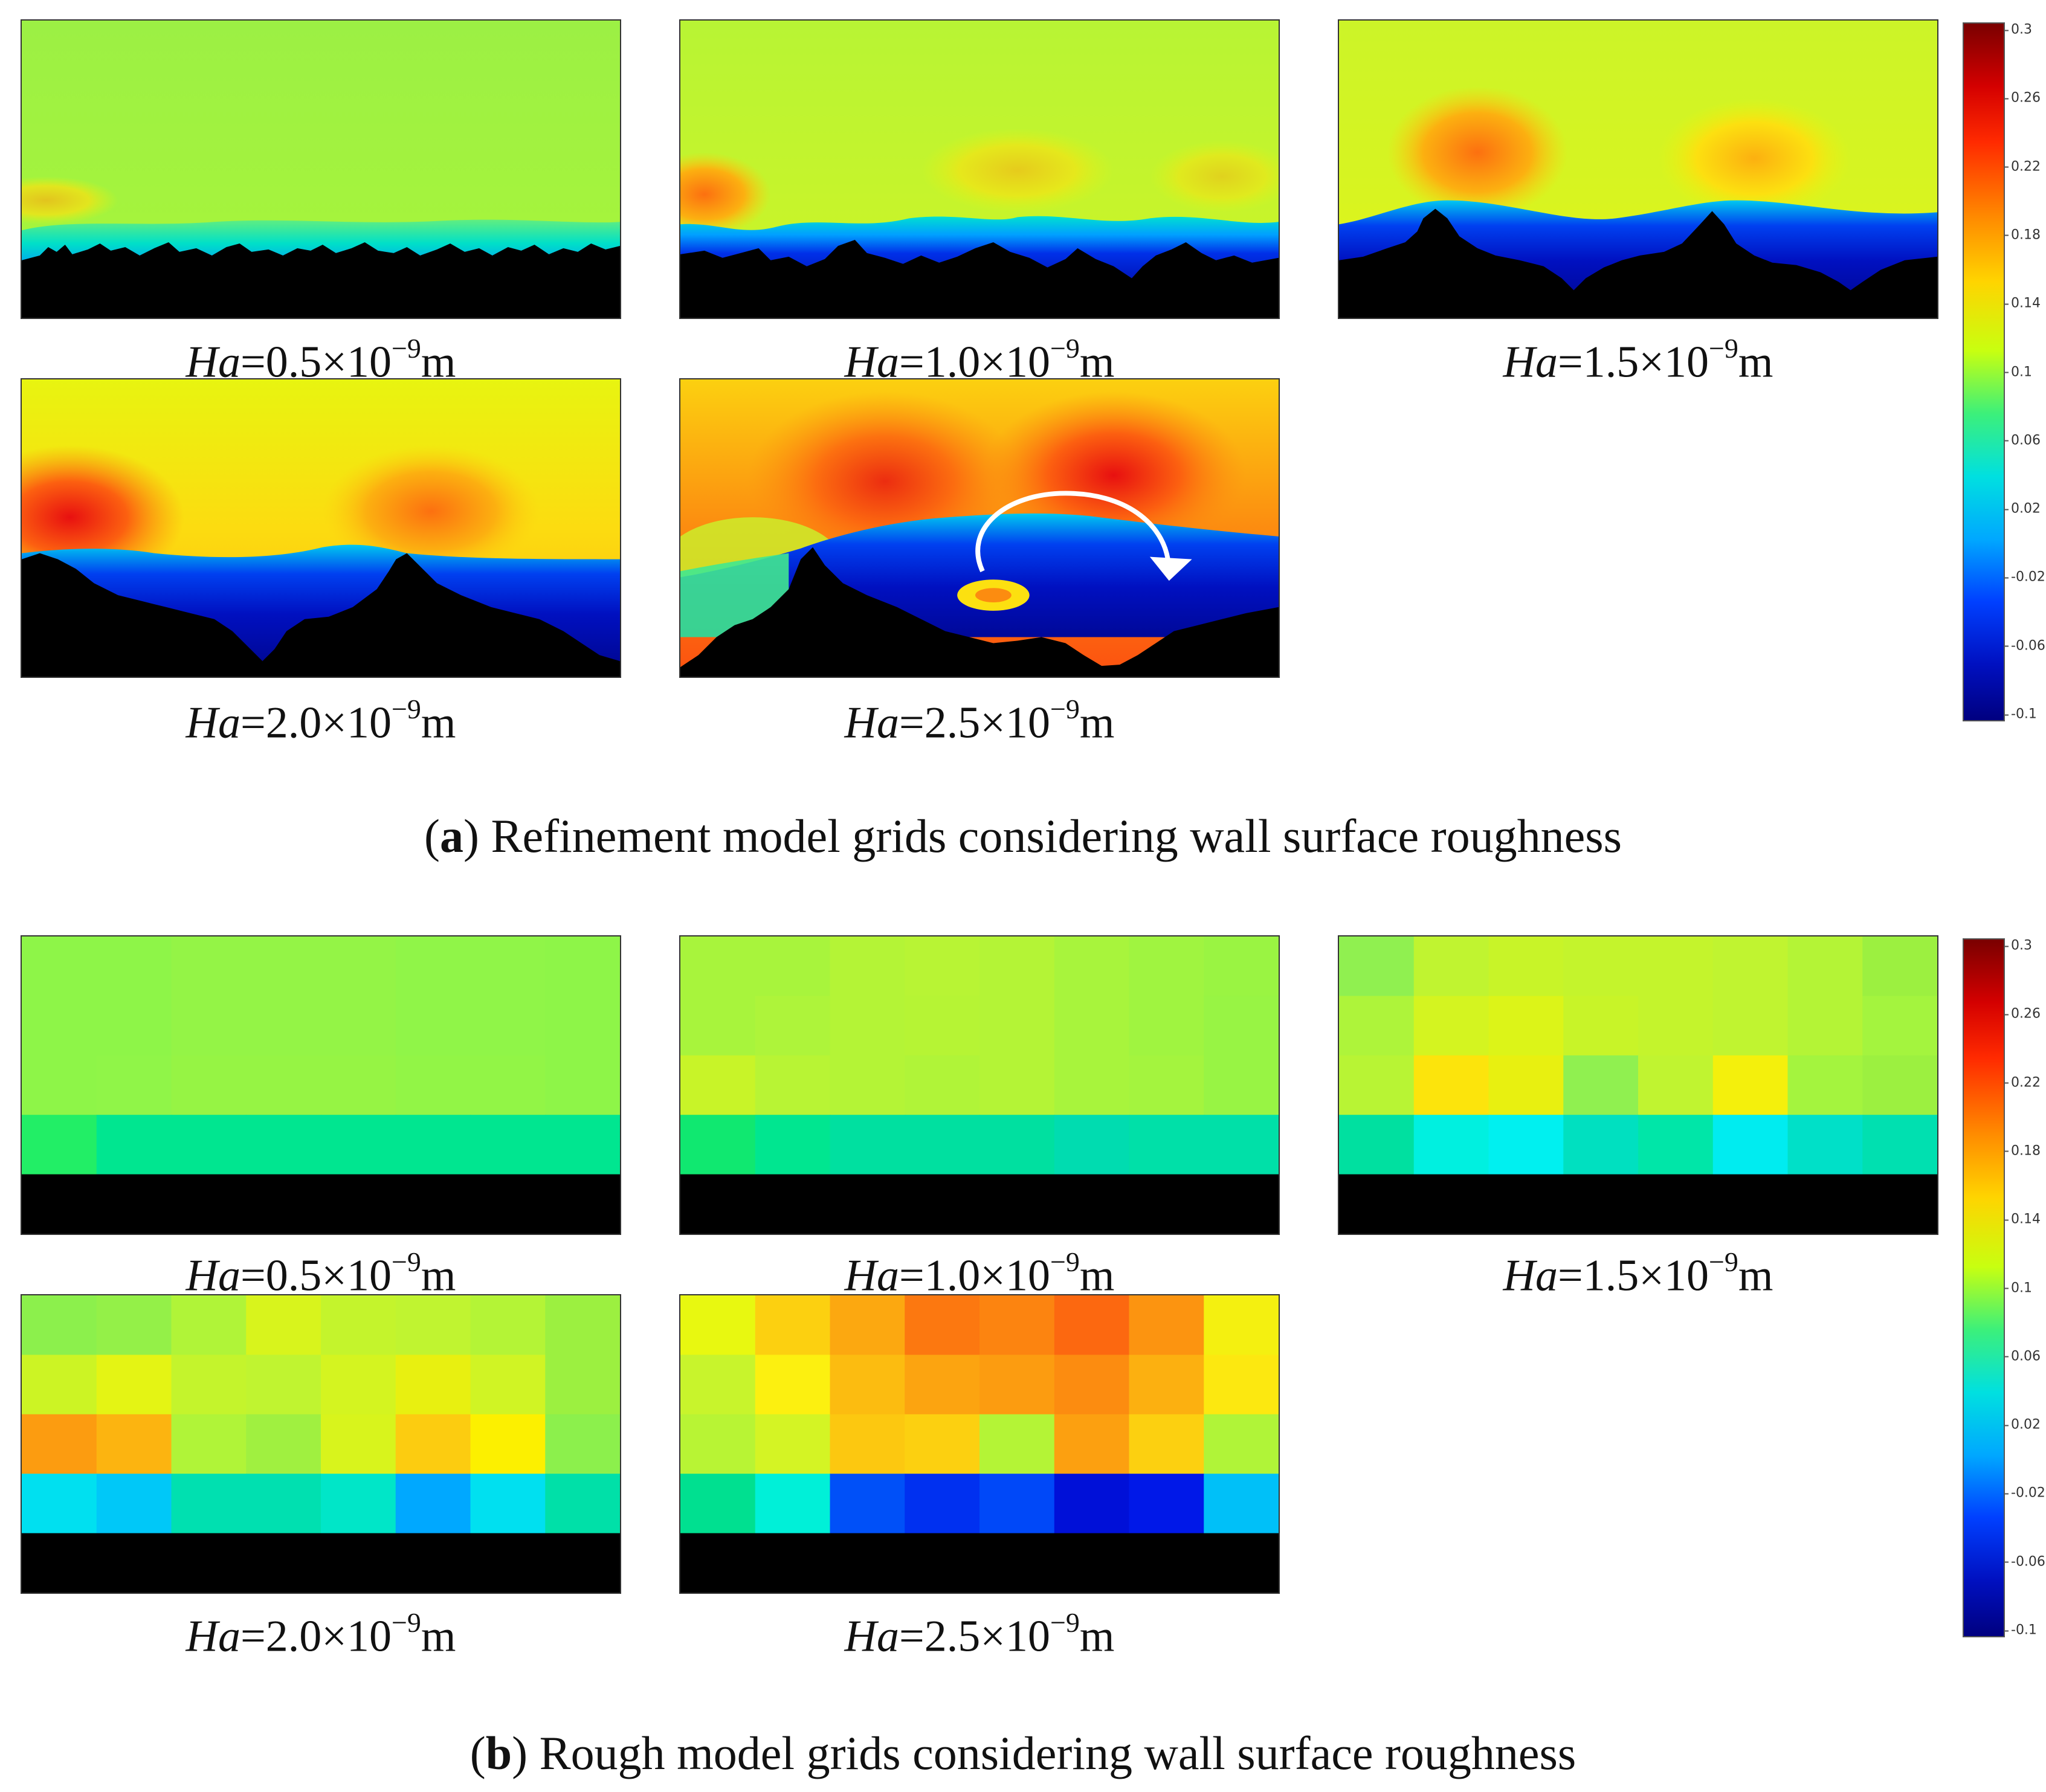 The width and height of the screenshot is (2046, 1792). What do you see at coordinates (1638, 169) in the screenshot?
I see `refined-panel-ha15` at bounding box center [1638, 169].